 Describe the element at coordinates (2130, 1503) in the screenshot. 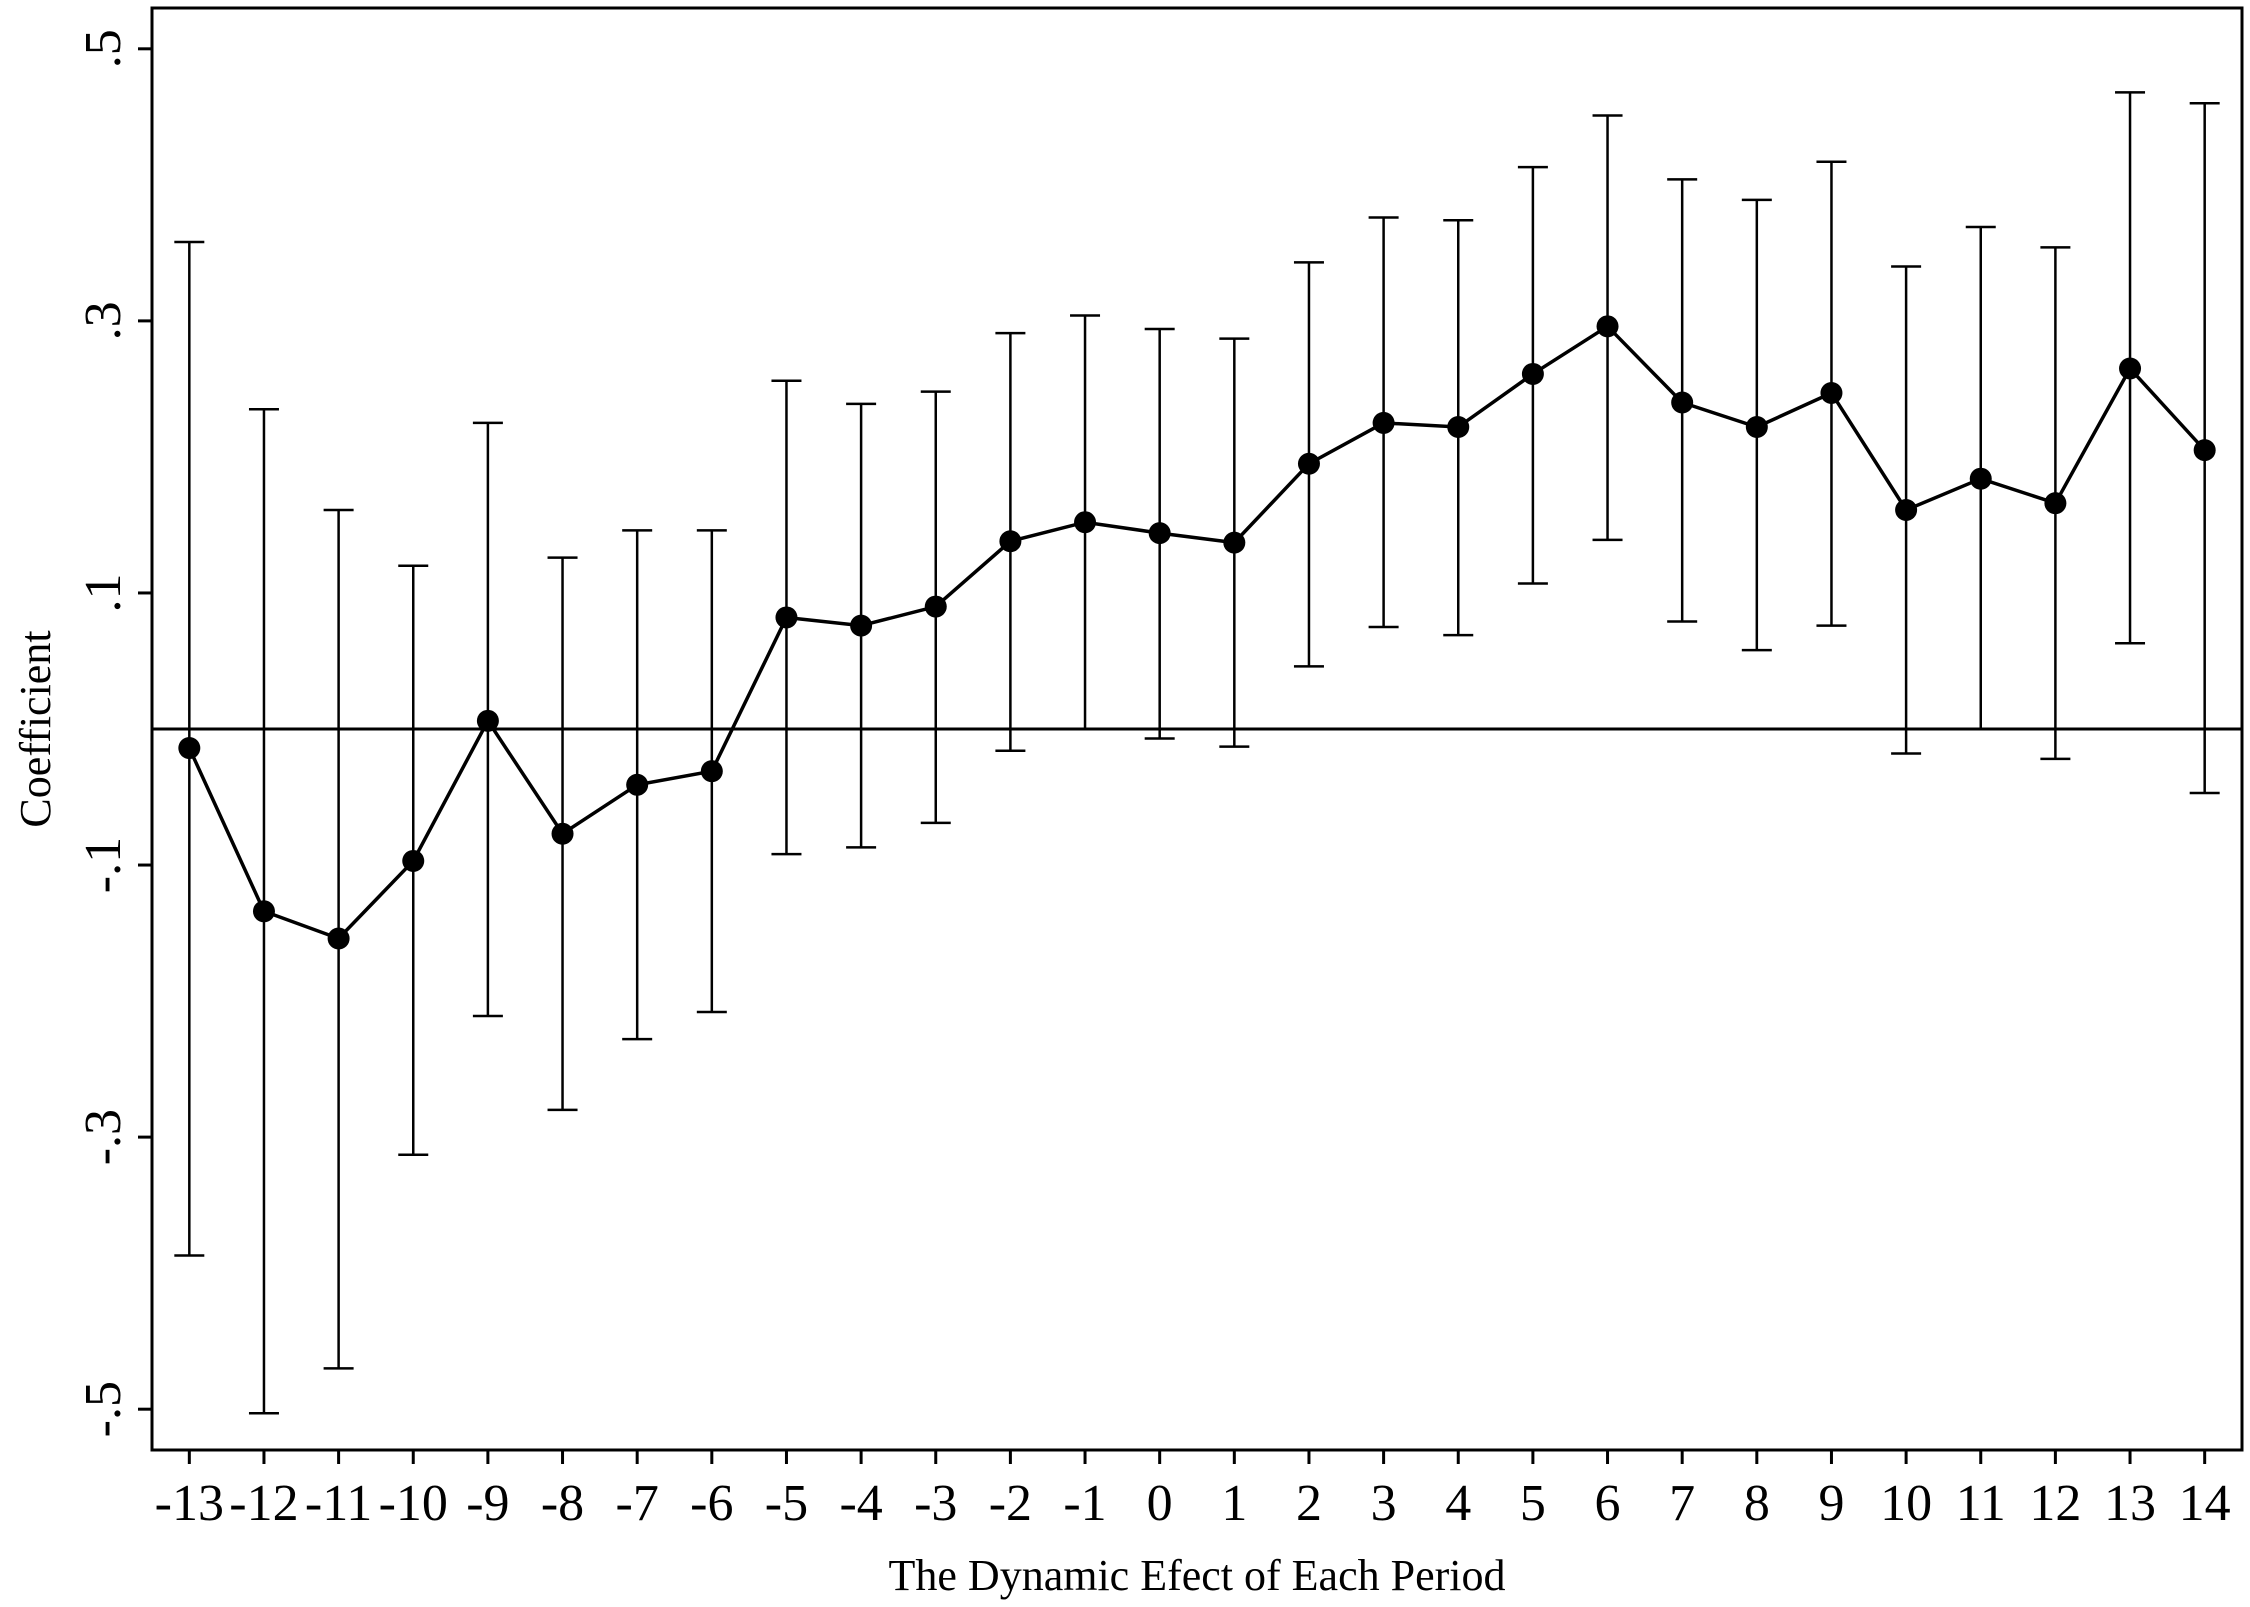

I see `x-tick-label: 13` at that location.